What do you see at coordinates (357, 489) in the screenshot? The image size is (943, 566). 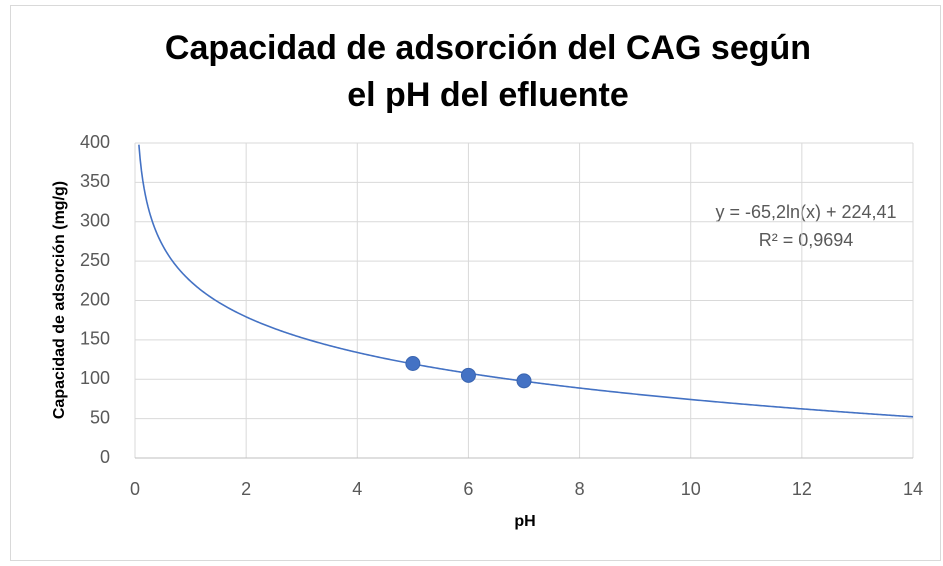 I see `x-tick-label: 4` at bounding box center [357, 489].